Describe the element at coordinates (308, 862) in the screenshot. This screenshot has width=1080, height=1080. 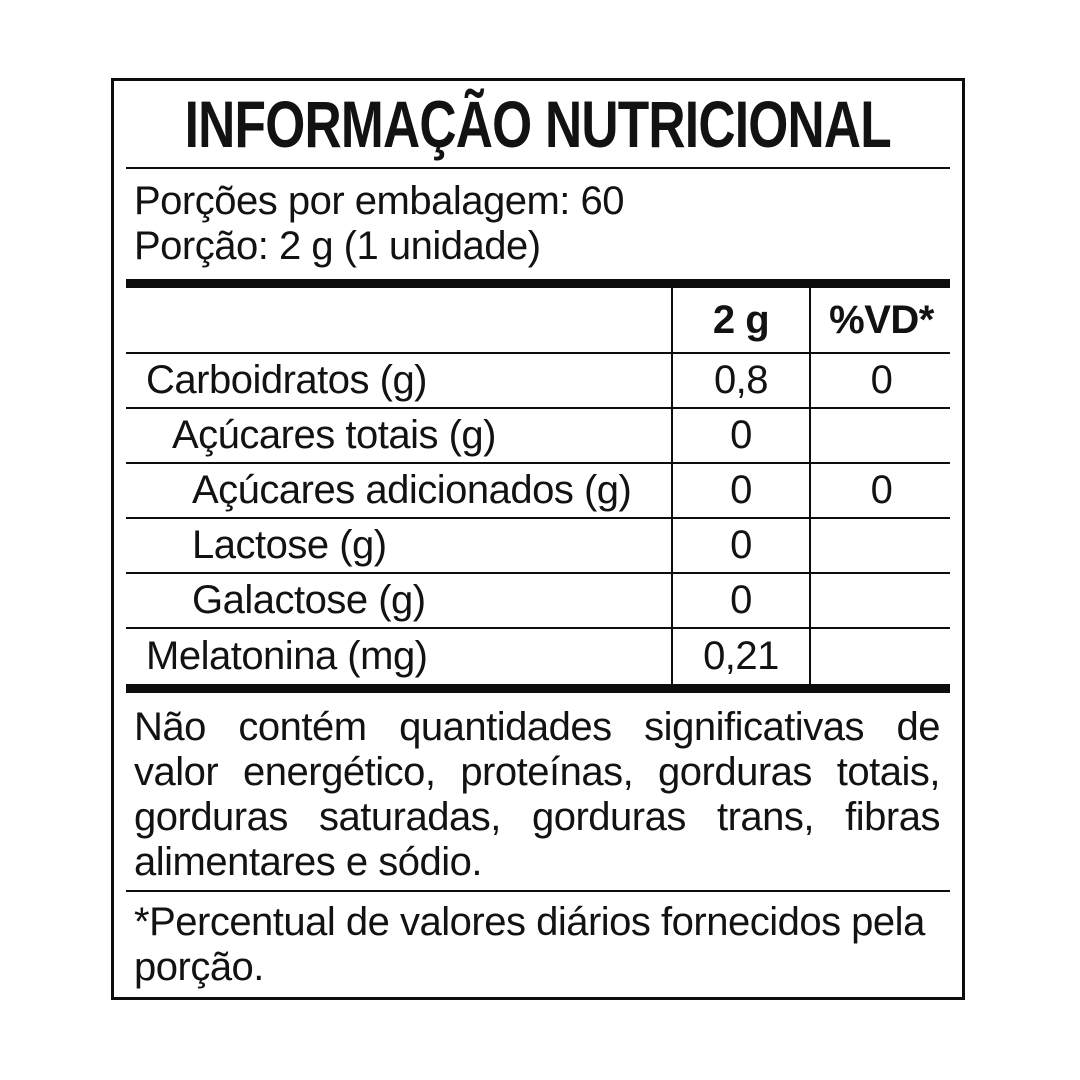
I see `note-line: alimentares e sódio.` at that location.